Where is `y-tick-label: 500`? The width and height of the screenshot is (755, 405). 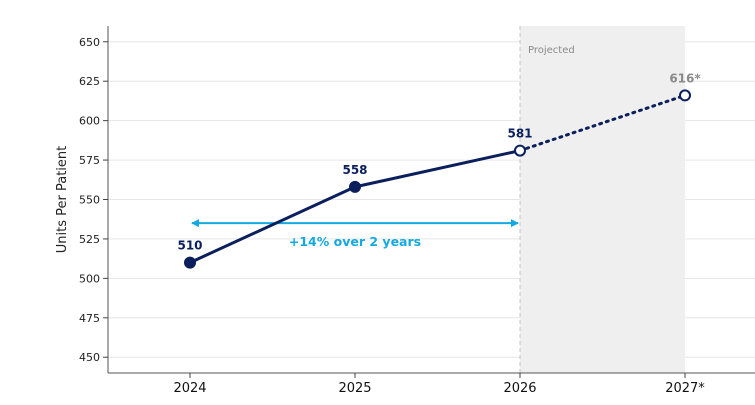
y-tick-label: 500 is located at coordinates (89, 278).